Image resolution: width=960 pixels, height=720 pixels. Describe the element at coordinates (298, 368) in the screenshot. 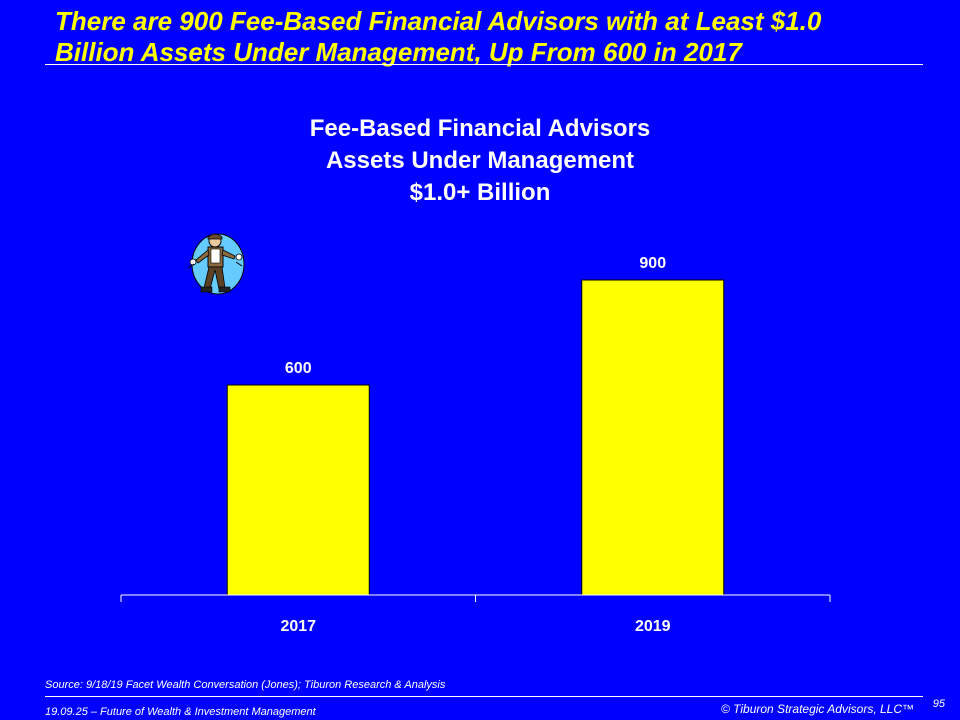

I see `data-label-2017: 600` at that location.